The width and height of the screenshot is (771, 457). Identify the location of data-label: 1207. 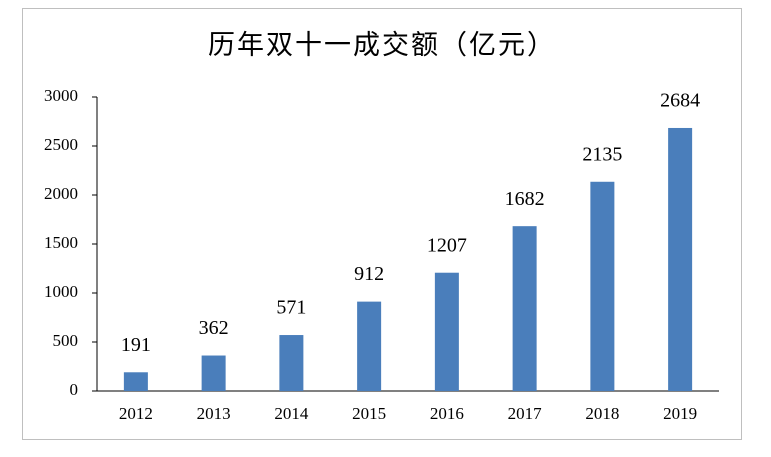
(447, 245).